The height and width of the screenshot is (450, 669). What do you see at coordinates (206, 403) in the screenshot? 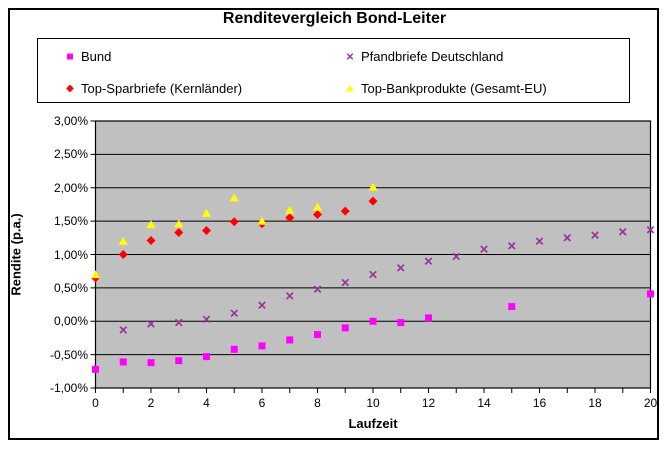
I see `x-axis-tick-label: 4` at bounding box center [206, 403].